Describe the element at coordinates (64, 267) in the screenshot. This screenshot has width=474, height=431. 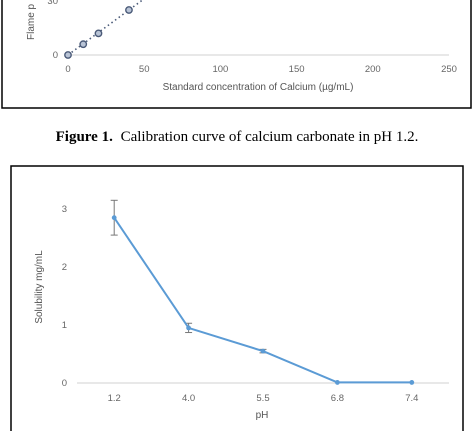
I see `chart2-y-tick-2: 2` at that location.